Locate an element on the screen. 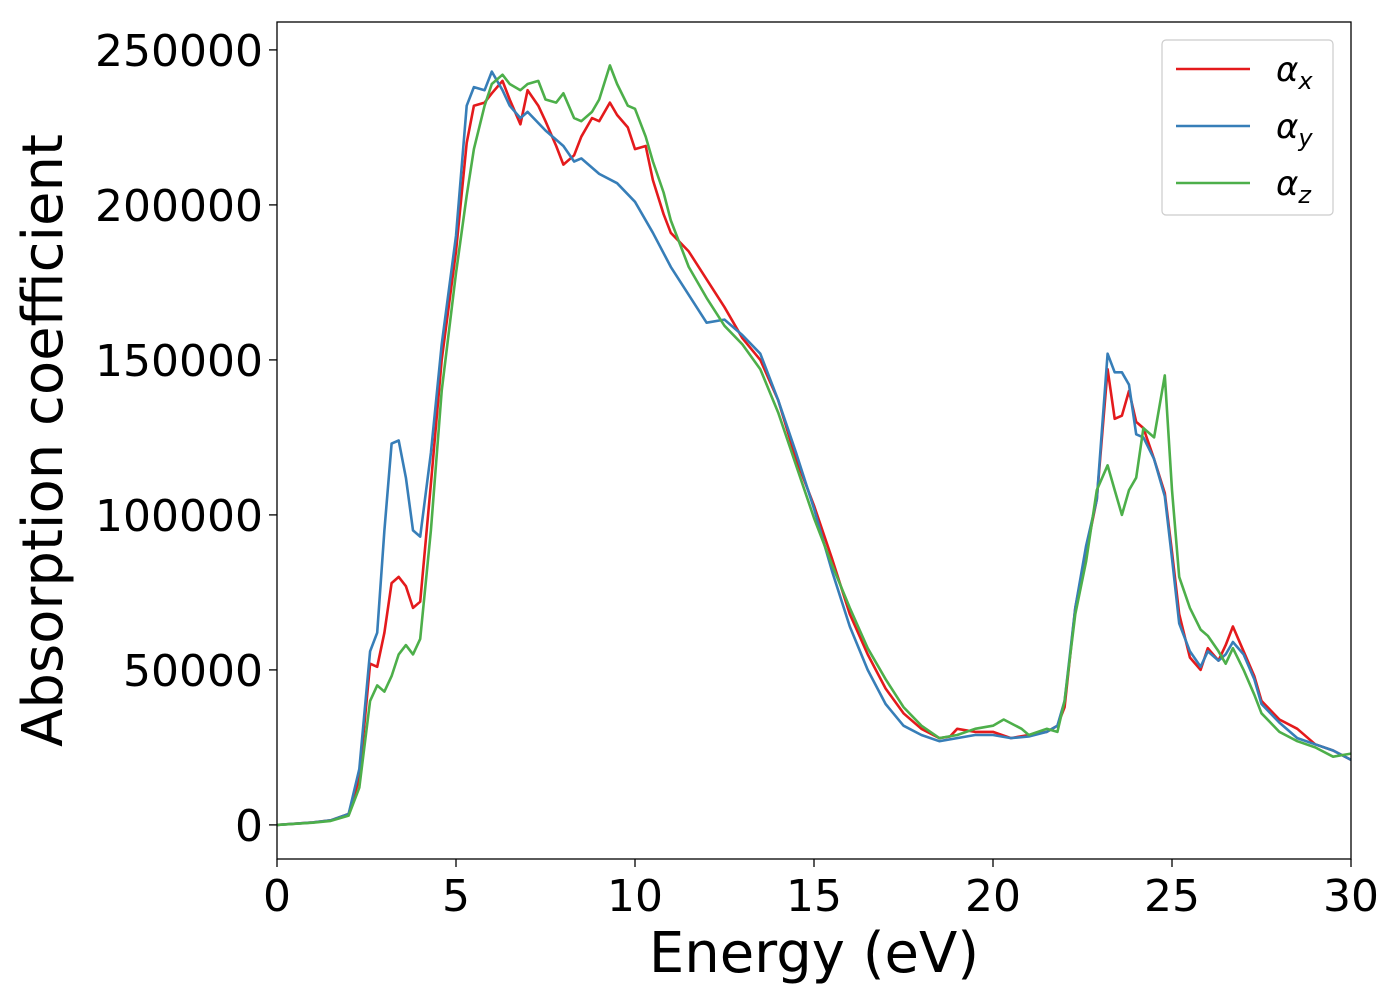  x-tick-label: 0 is located at coordinates (277, 896).